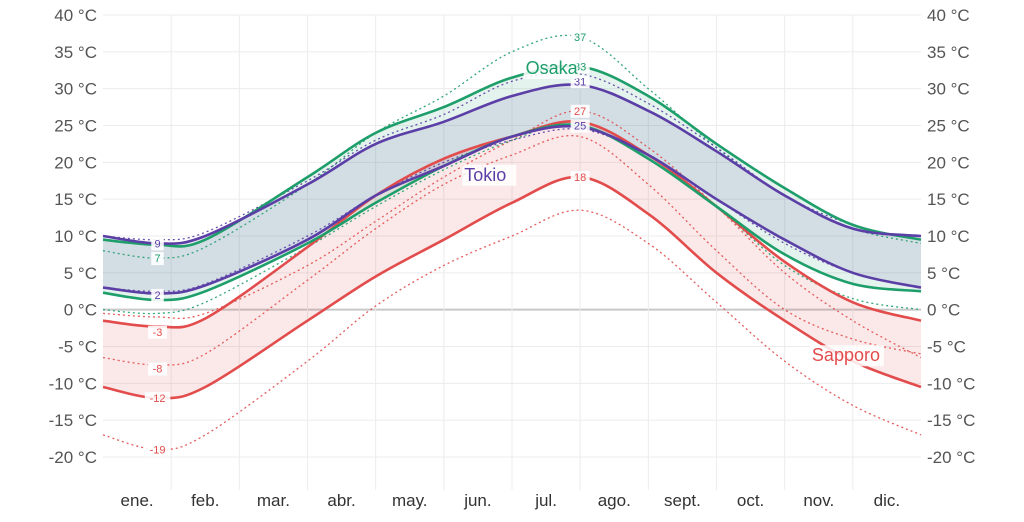 The height and width of the screenshot is (522, 1024). Describe the element at coordinates (73, 383) in the screenshot. I see `y-tick-label-left: -10 °C` at that location.